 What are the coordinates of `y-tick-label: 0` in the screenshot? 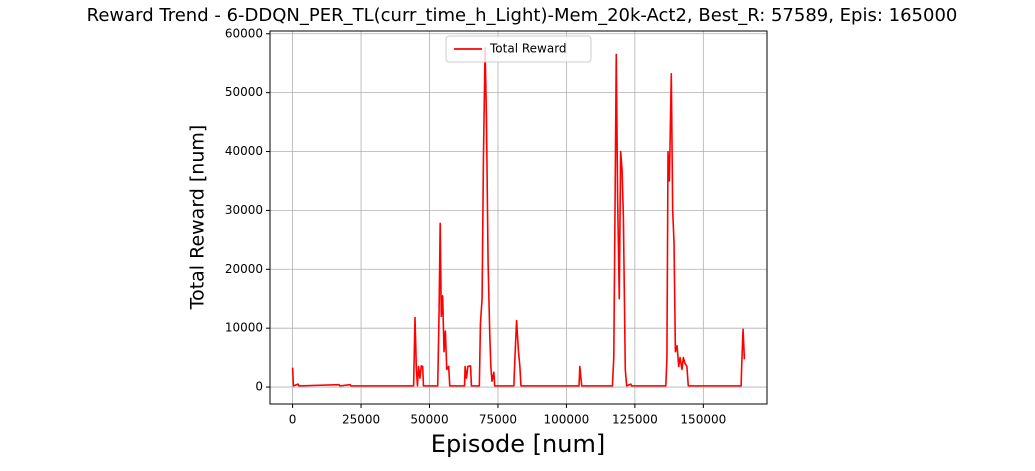 It's located at (259, 387).